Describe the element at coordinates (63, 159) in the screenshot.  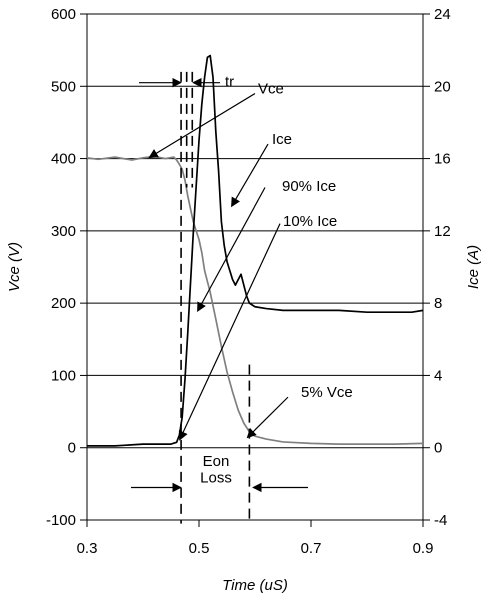
I see `left-y-tick-label-400: 400` at that location.